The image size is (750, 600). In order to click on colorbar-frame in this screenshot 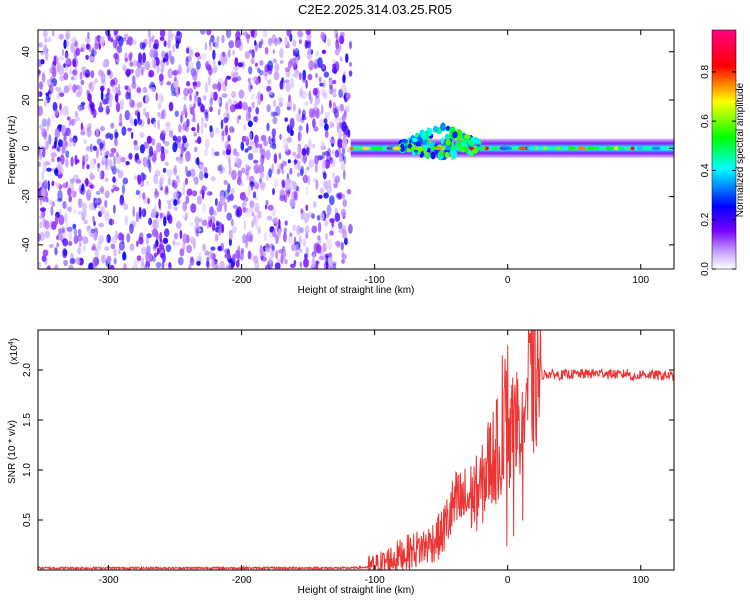, I will do `click(724, 149)`.